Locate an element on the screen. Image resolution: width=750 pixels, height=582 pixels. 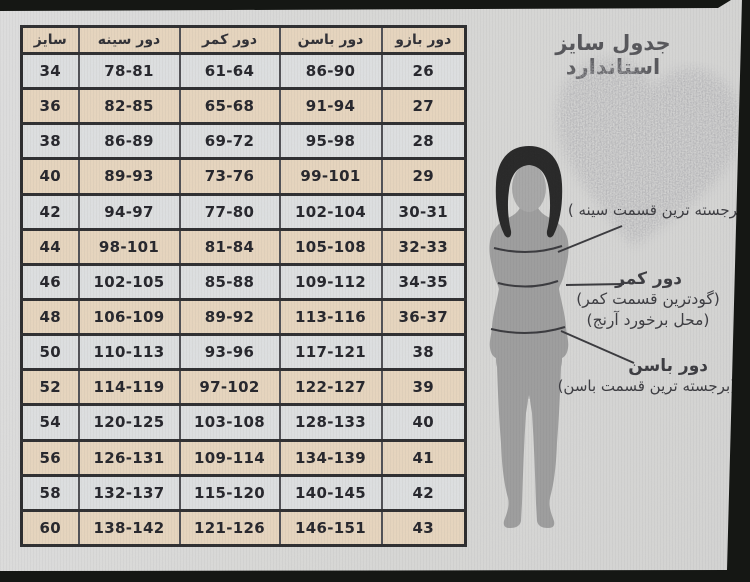
table-cell: 29 is located at coordinates (423, 176).